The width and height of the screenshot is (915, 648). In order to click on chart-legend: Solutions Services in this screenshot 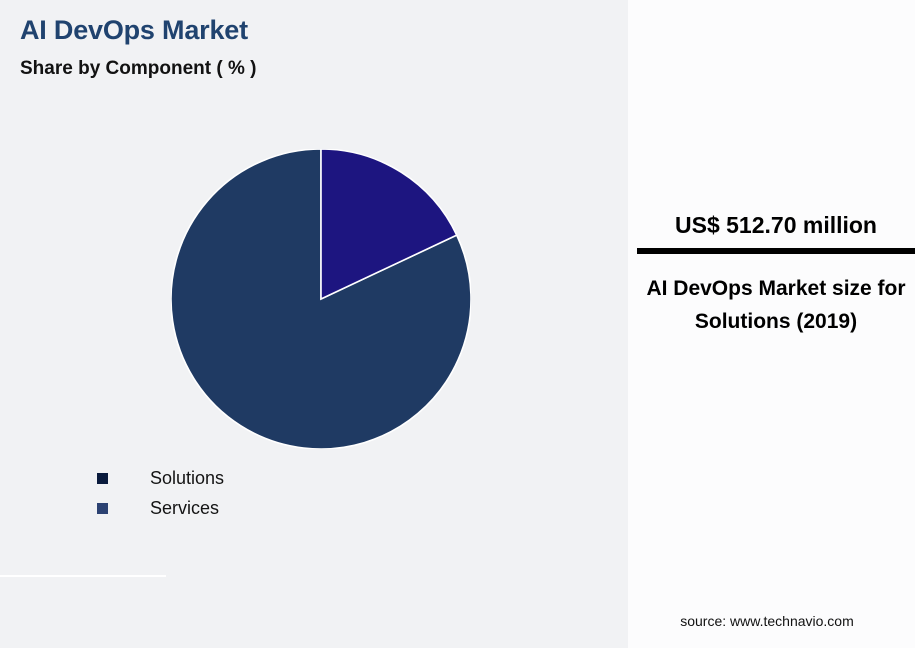, I will do `click(307, 493)`.